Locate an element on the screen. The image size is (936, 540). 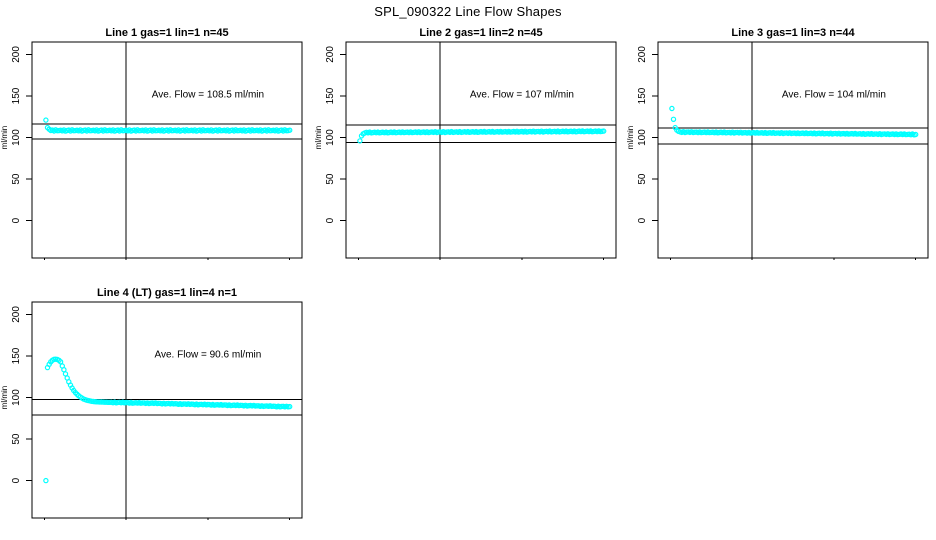
subplot-title: Line 4 (LT) gas=1 lin=4 n=1 is located at coordinates (167, 293).